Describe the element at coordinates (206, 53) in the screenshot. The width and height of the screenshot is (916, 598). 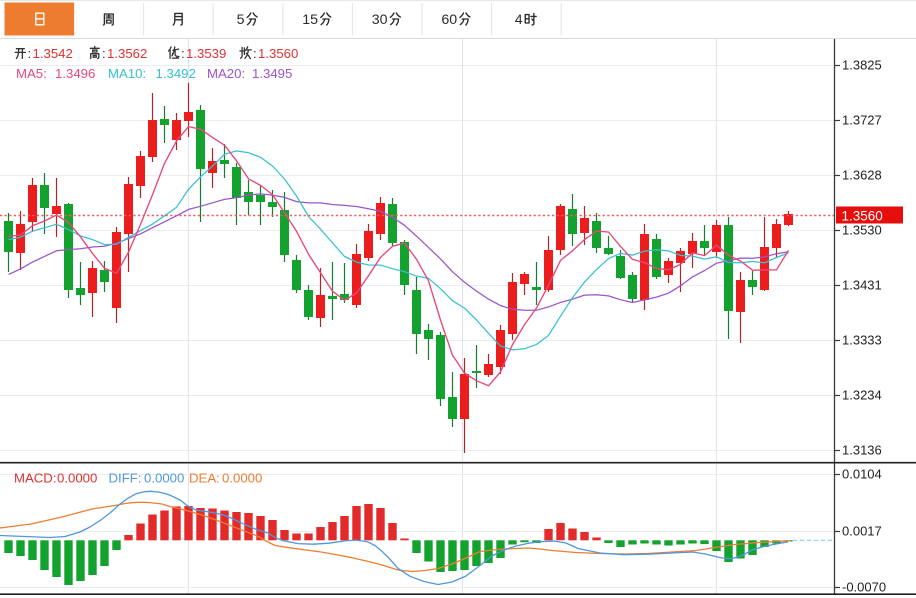
I see `svg-text: 1.3539` at that location.